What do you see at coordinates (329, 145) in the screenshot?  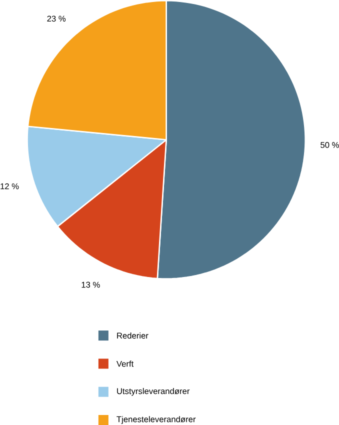 I see `data-label: 50 %` at bounding box center [329, 145].